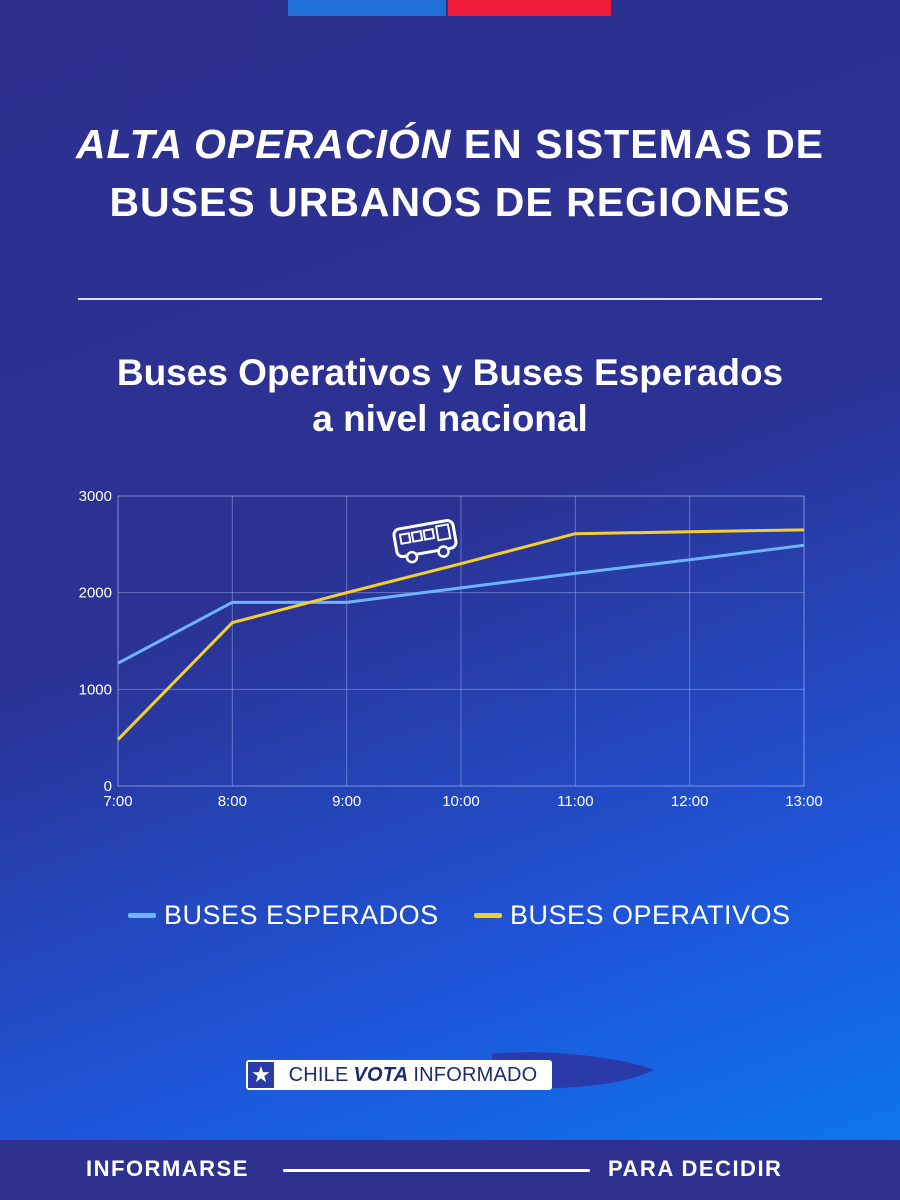 This screenshot has width=900, height=1200. What do you see at coordinates (488, 915) in the screenshot?
I see `legend-swatch-operative` at bounding box center [488, 915].